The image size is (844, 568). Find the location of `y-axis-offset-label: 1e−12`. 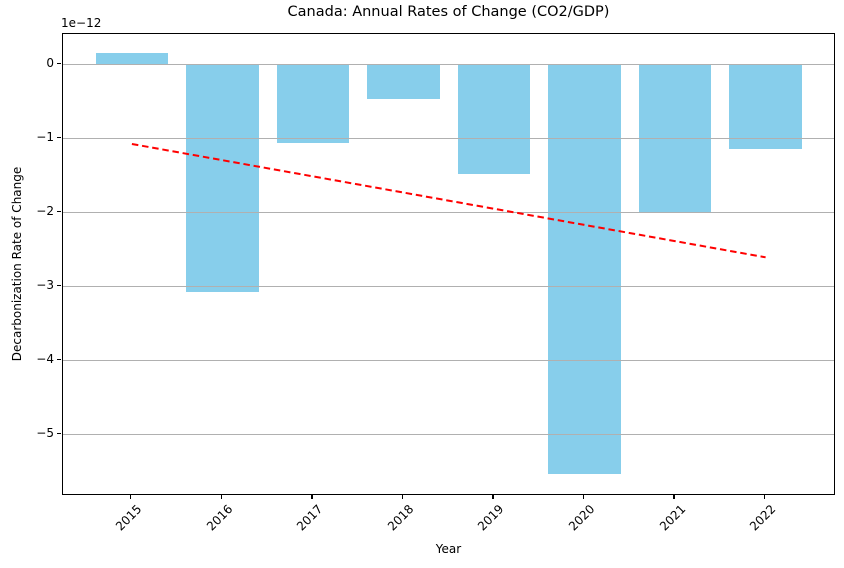

y-axis-offset-label: 1e−12 is located at coordinates (81, 23).